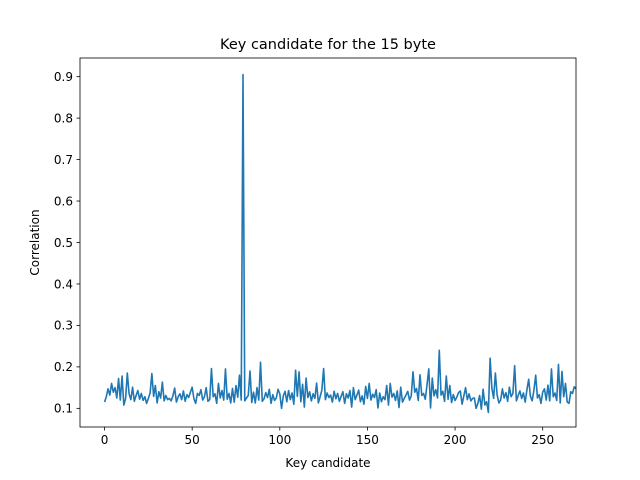 Image resolution: width=640 pixels, height=480 pixels. What do you see at coordinates (63, 326) in the screenshot?
I see `y-tick-label: 0.3` at bounding box center [63, 326].